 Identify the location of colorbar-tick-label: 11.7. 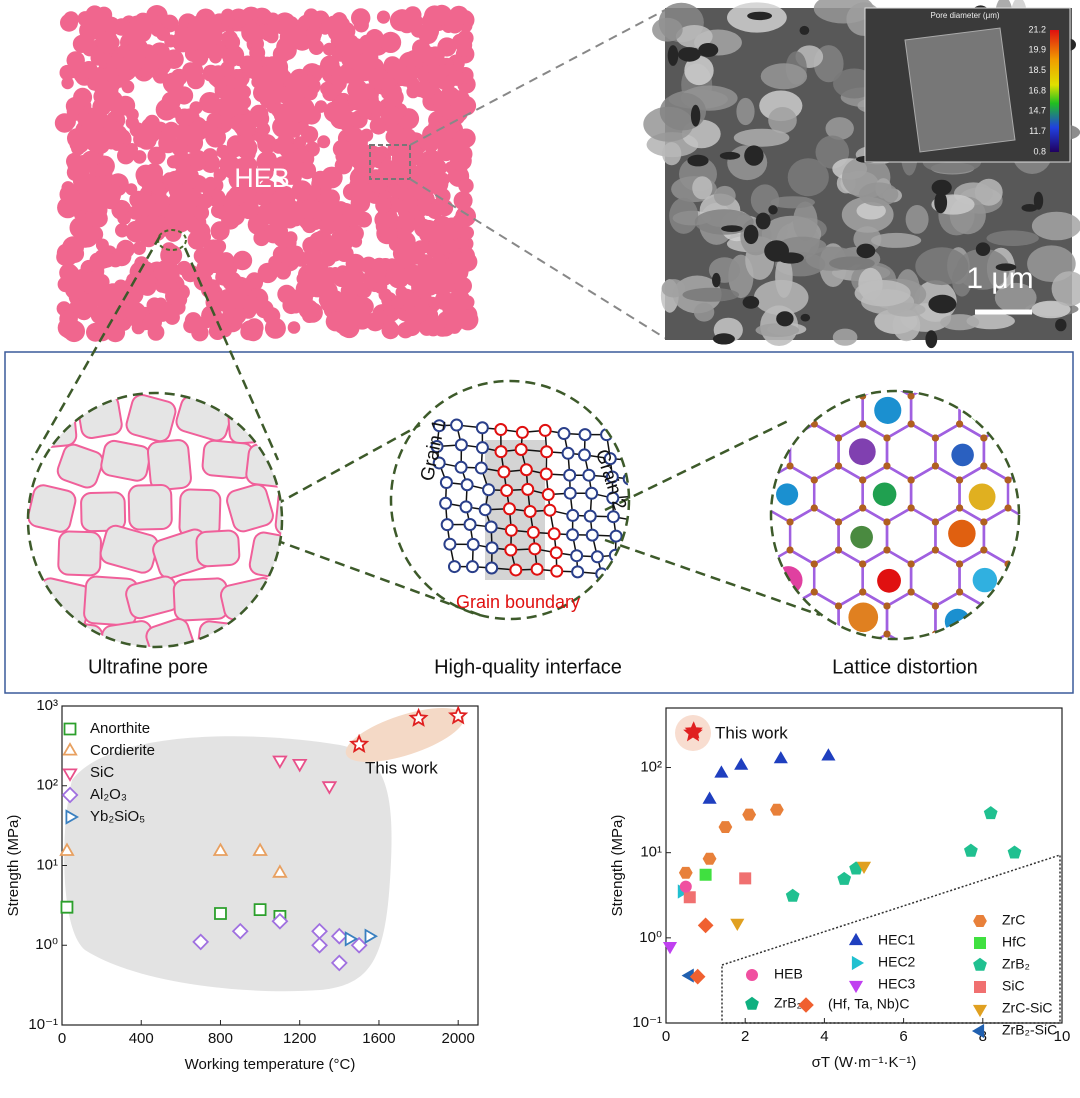
(1037, 131).